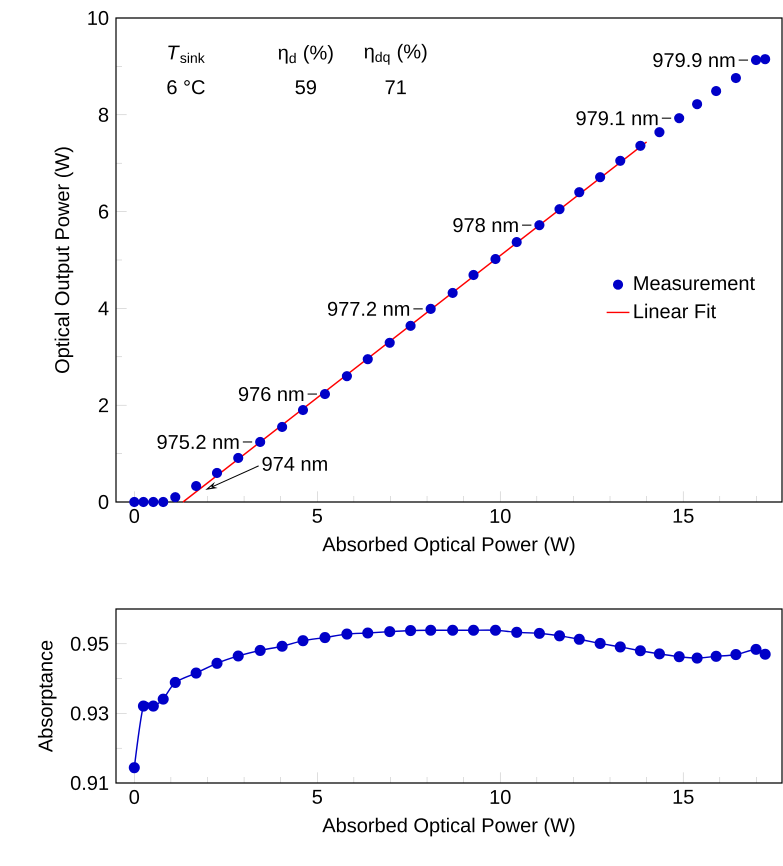 The height and width of the screenshot is (866, 783). What do you see at coordinates (89, 713) in the screenshot?
I see `y-tick-label: 0.93` at bounding box center [89, 713].